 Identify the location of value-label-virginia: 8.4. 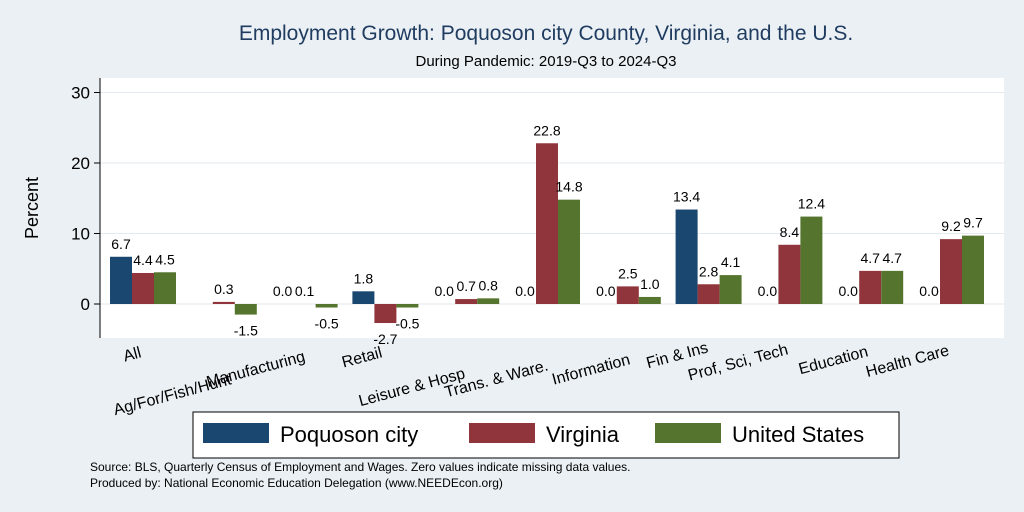
(790, 232).